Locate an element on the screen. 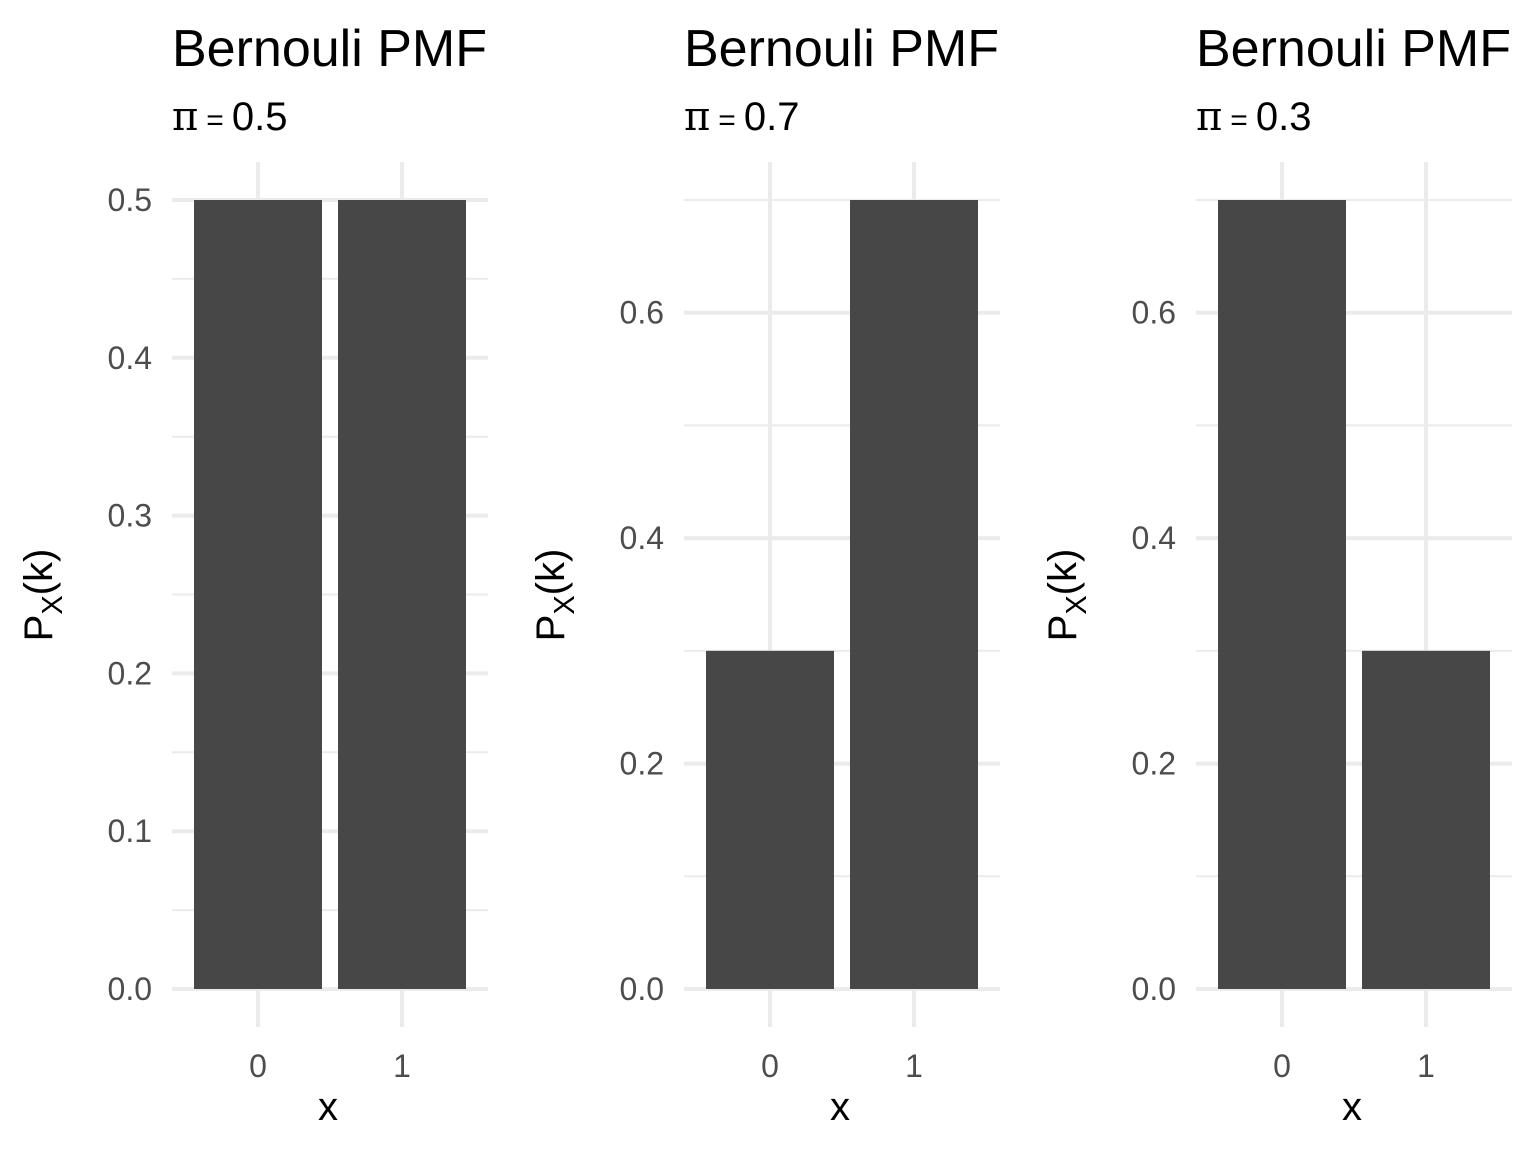 The width and height of the screenshot is (1536, 1152). chart-subtitle: π = 0.5 is located at coordinates (229, 117).